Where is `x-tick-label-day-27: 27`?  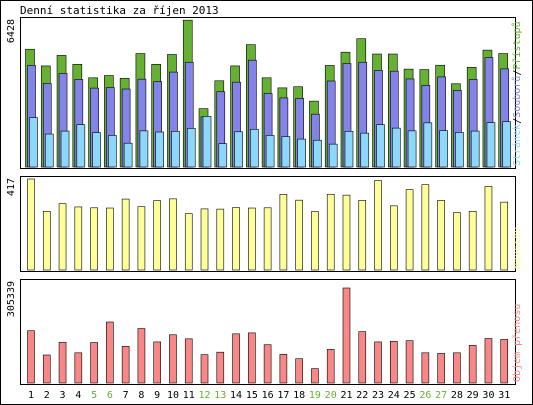
x-tick-label-day-27: 27 is located at coordinates (441, 395).